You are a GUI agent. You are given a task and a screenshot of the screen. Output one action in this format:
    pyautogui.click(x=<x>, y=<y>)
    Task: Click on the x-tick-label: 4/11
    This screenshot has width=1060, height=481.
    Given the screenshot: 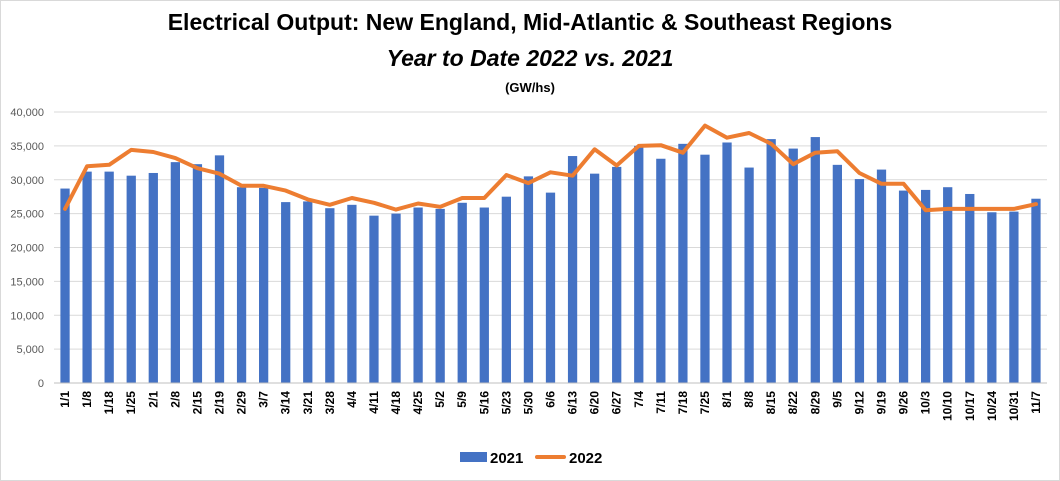 What is the action you would take?
    pyautogui.click(x=374, y=402)
    